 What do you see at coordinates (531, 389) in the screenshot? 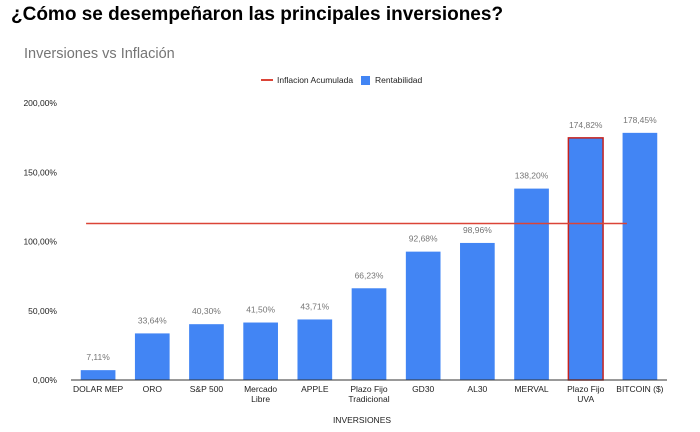
I see `x-tick-label: MERVAL` at bounding box center [531, 389].